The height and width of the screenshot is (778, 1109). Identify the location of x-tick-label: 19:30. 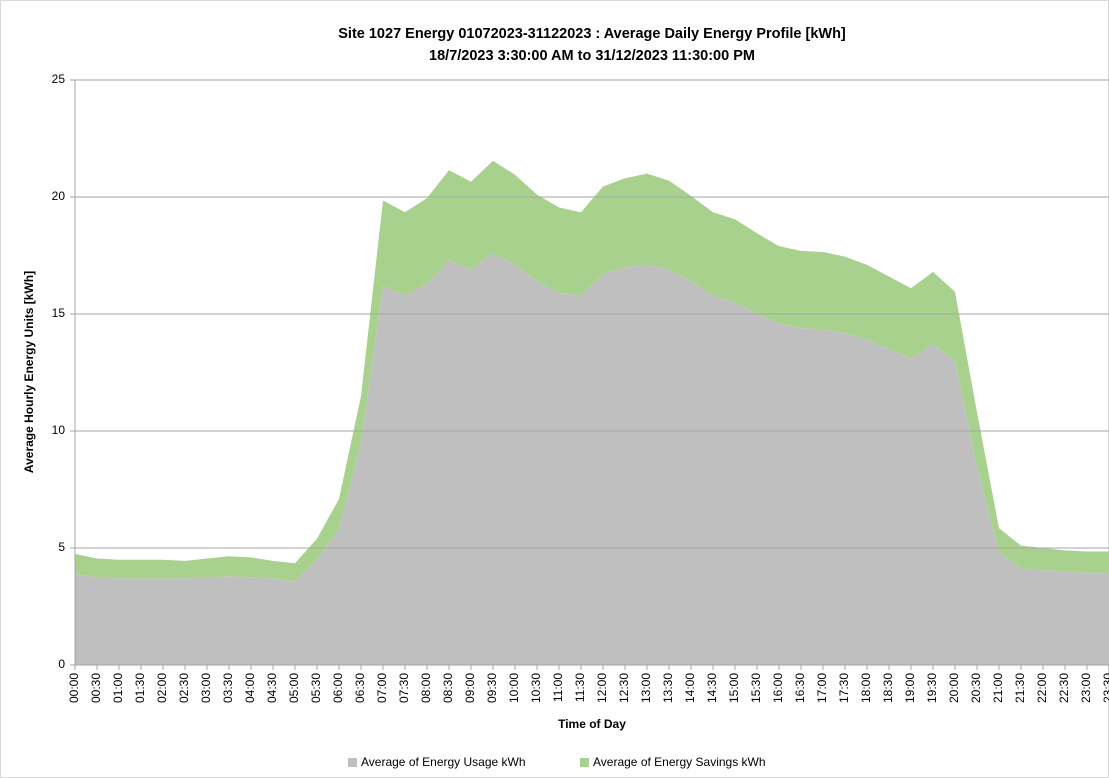
(932, 688).